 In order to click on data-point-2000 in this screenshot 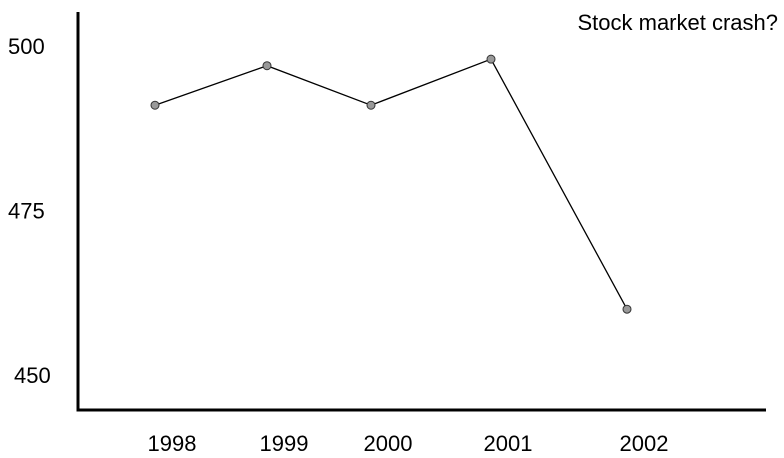, I will do `click(371, 105)`.